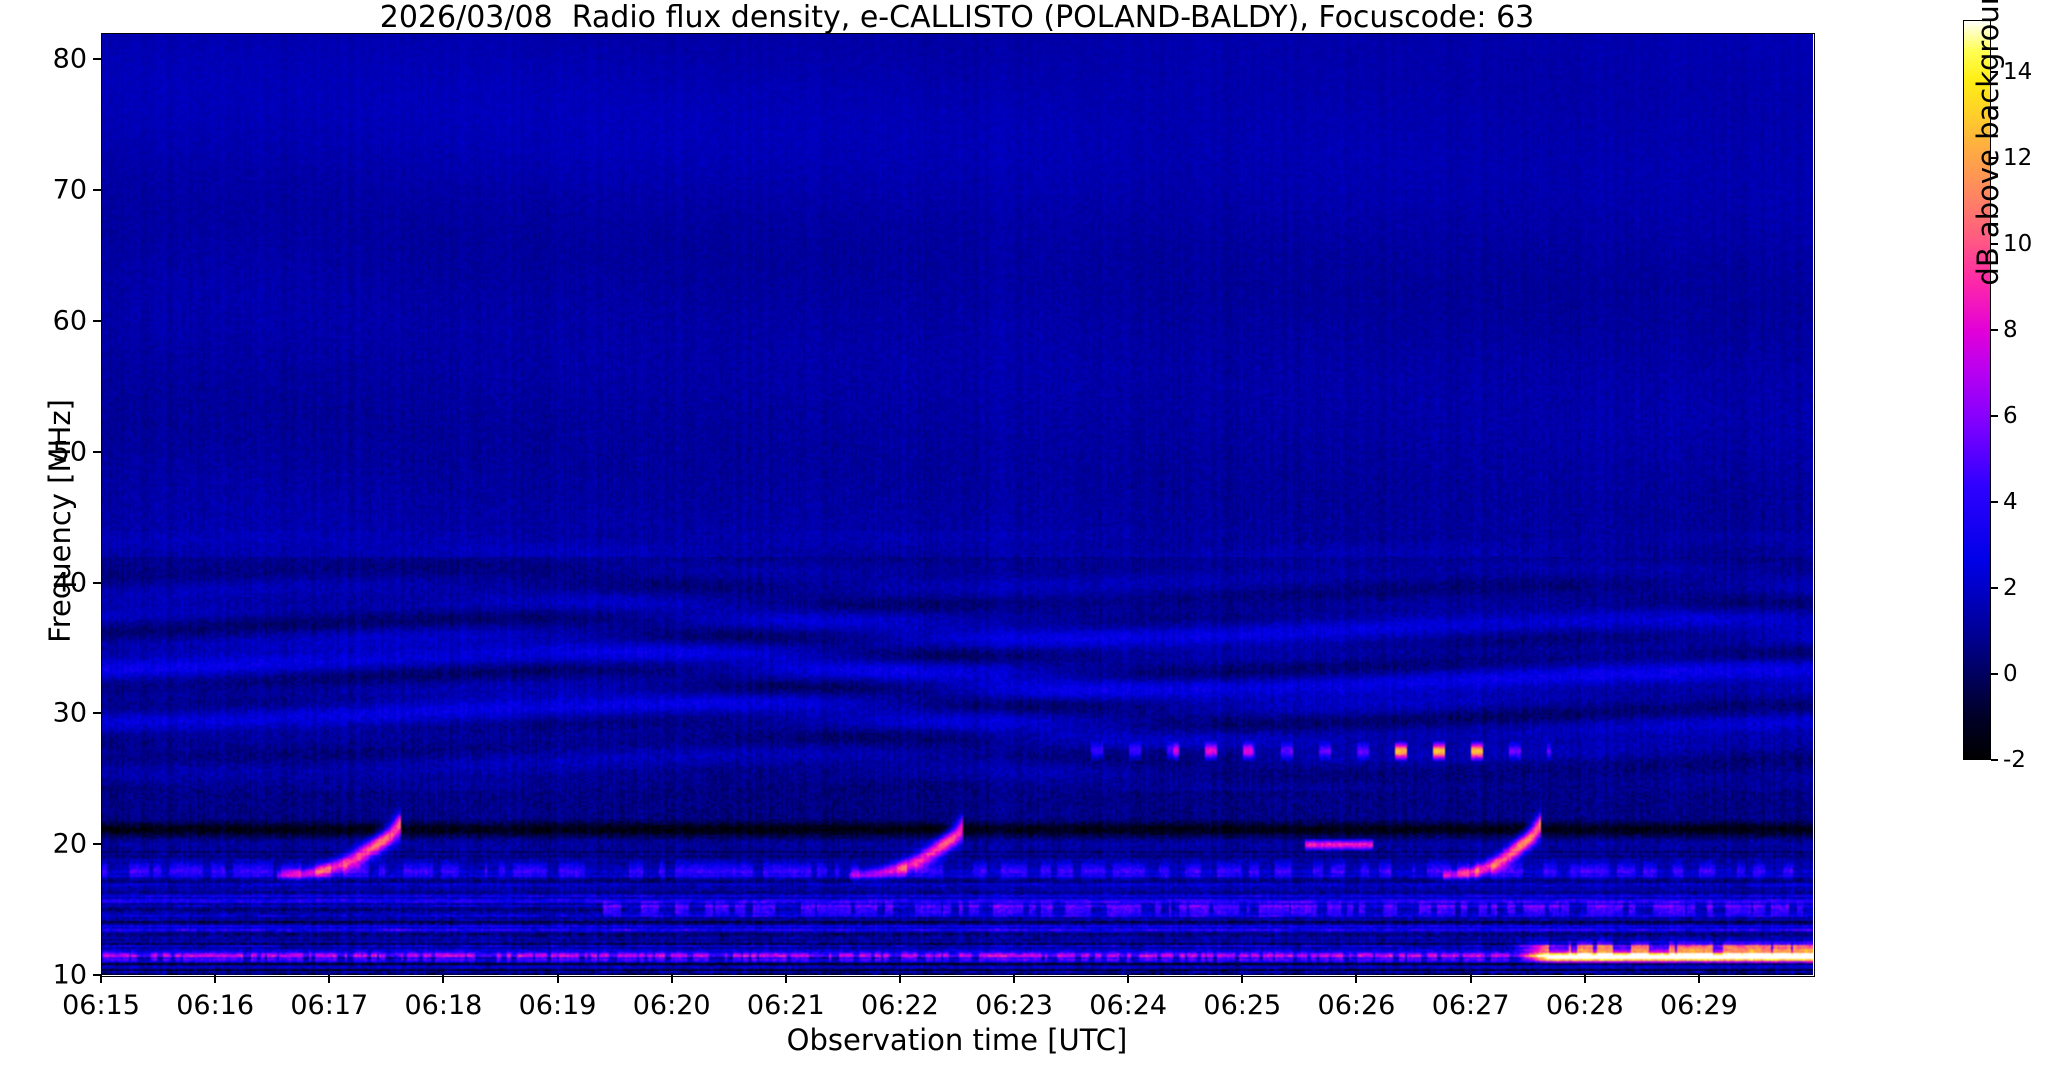 Image resolution: width=2047 pixels, height=1067 pixels. Describe the element at coordinates (443, 1005) in the screenshot. I see `x-tick-label: 06:18` at that location.